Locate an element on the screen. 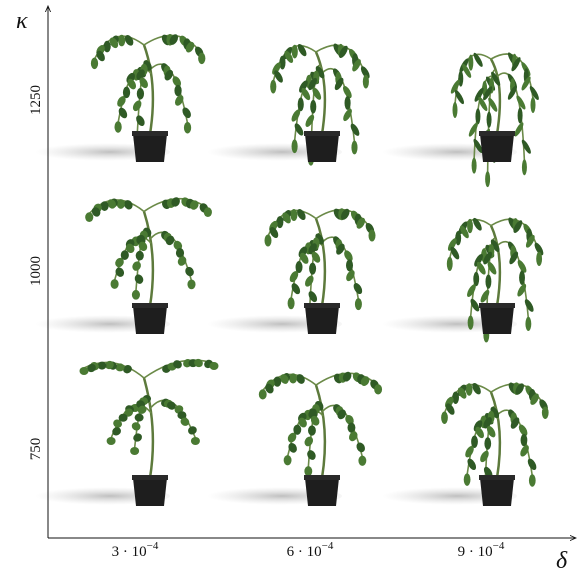  y-tick-label: 750 is located at coordinates (36, 449).